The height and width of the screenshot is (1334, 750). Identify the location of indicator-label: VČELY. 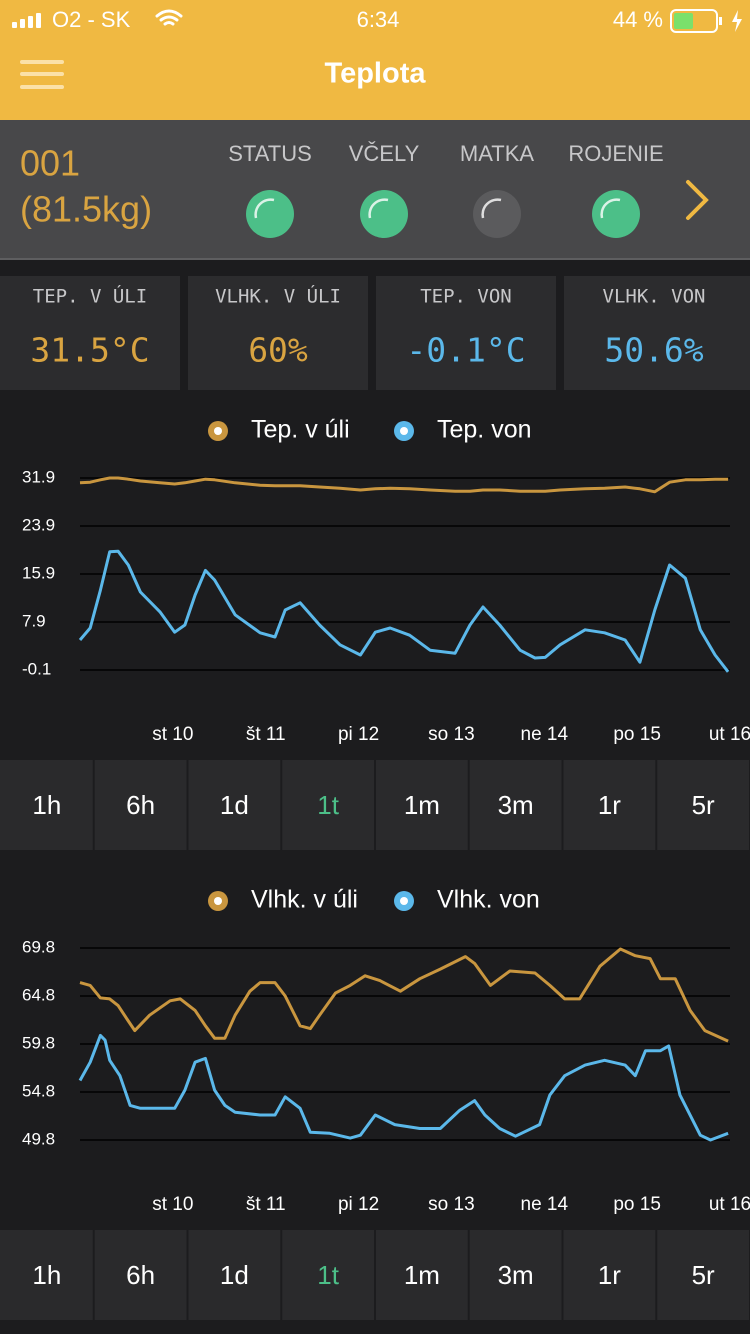
(384, 153).